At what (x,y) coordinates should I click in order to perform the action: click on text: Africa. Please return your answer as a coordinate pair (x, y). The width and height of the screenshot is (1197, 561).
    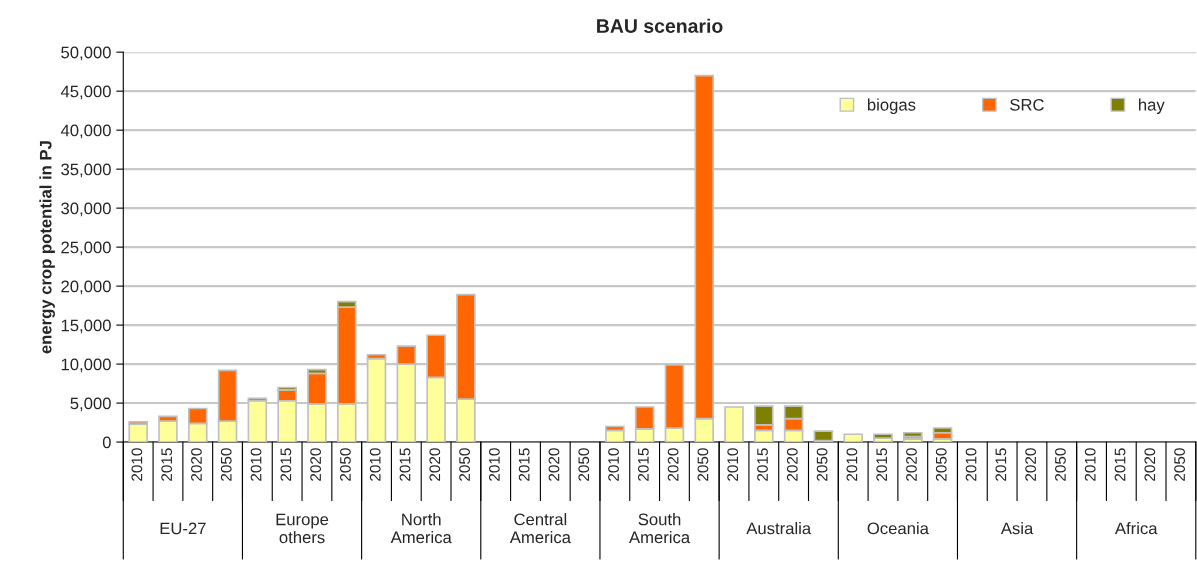
    Looking at the image, I should click on (1136, 528).